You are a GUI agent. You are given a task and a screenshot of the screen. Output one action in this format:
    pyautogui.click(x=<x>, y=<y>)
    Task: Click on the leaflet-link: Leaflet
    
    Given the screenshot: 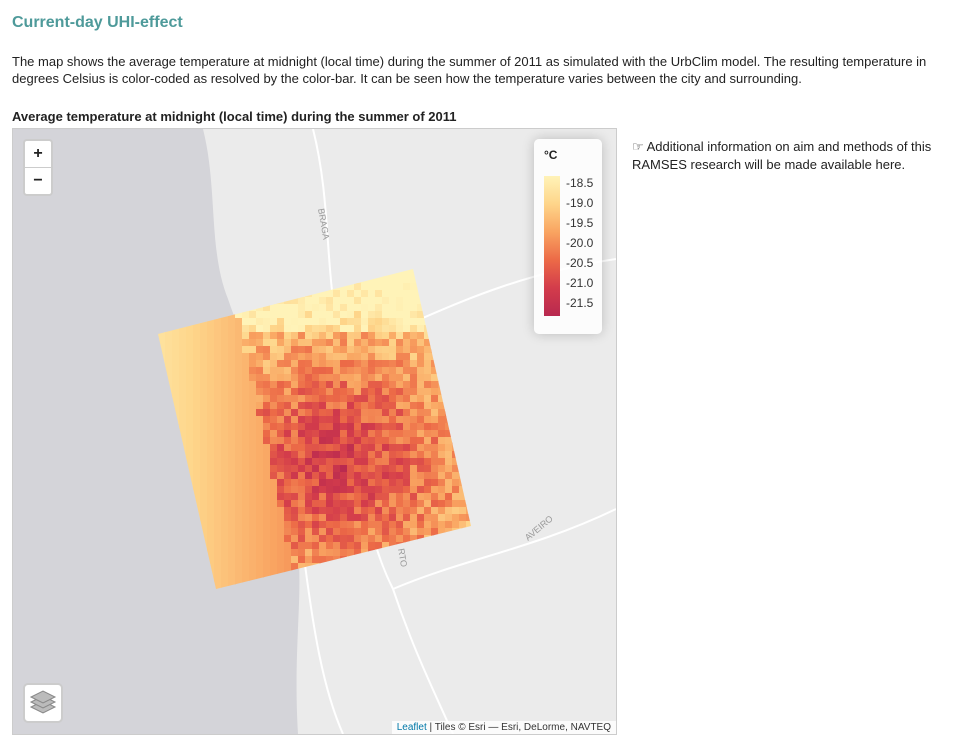 What is the action you would take?
    pyautogui.click(x=411, y=727)
    